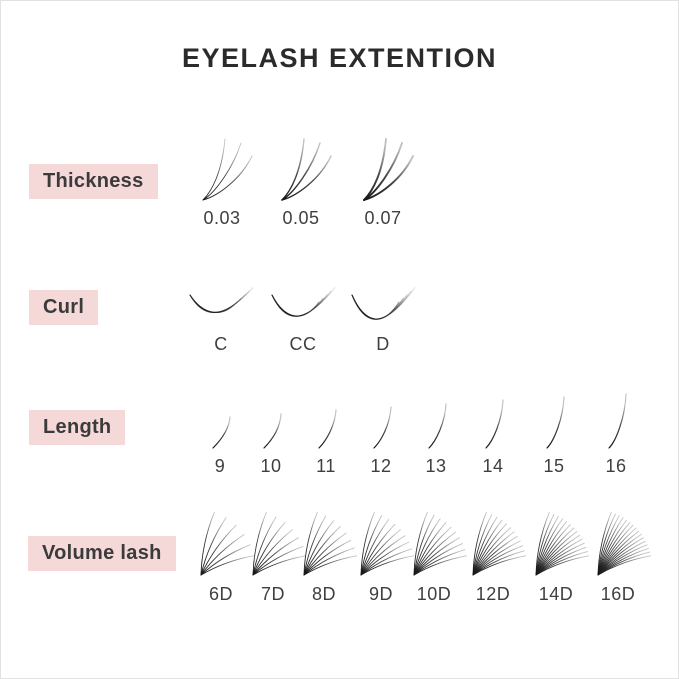 This screenshot has height=679, width=679. I want to click on thickness-item-label: 0.03, so click(222, 218).